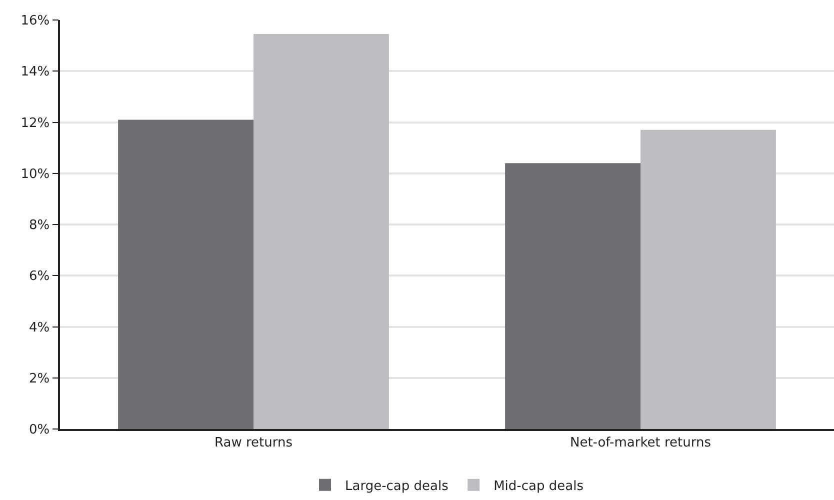 Image resolution: width=834 pixels, height=500 pixels. Describe the element at coordinates (39, 226) in the screenshot. I see `y-tick-label: 8%` at that location.